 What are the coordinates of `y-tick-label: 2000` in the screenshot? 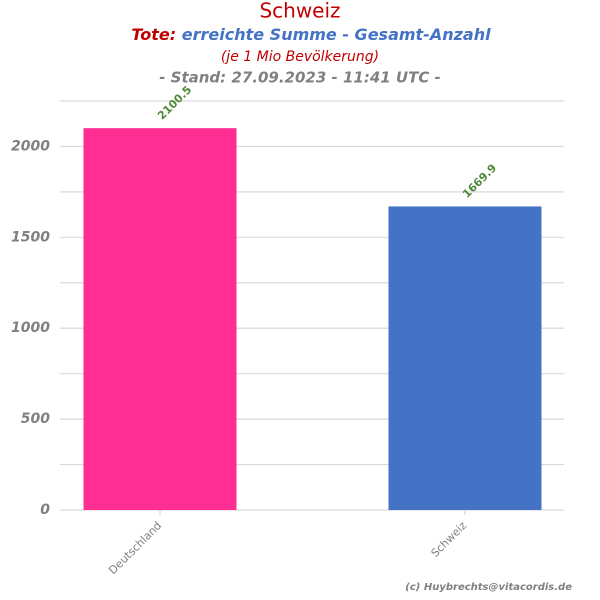 It's located at (30, 146).